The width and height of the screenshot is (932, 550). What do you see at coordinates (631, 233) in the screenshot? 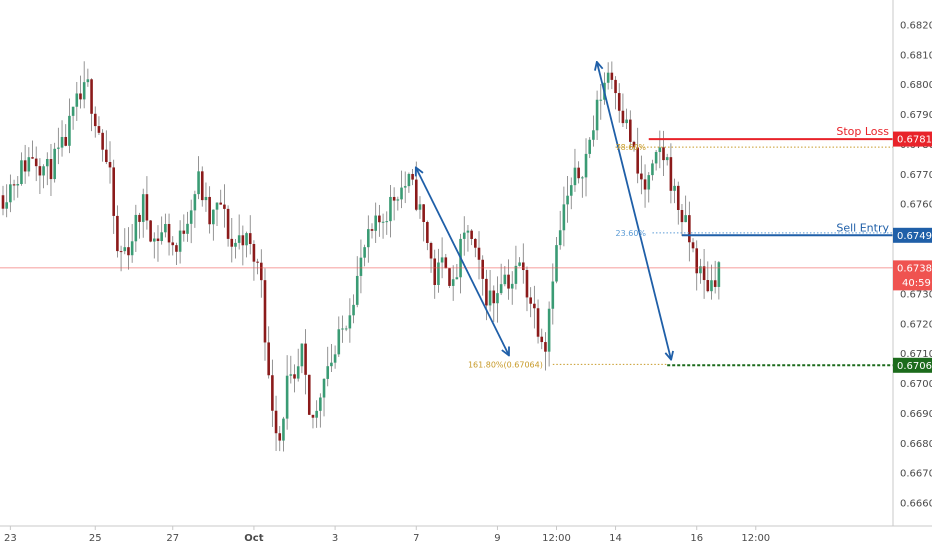
I see `fib-236-label: 23.60%` at bounding box center [631, 233].